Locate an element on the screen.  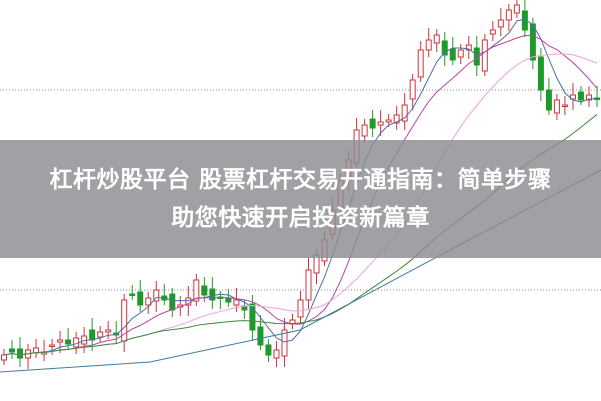
title-line-1: 杠杆炒股平台 股票杠杆交易开通指南：简单步骤 is located at coordinates (300, 180).